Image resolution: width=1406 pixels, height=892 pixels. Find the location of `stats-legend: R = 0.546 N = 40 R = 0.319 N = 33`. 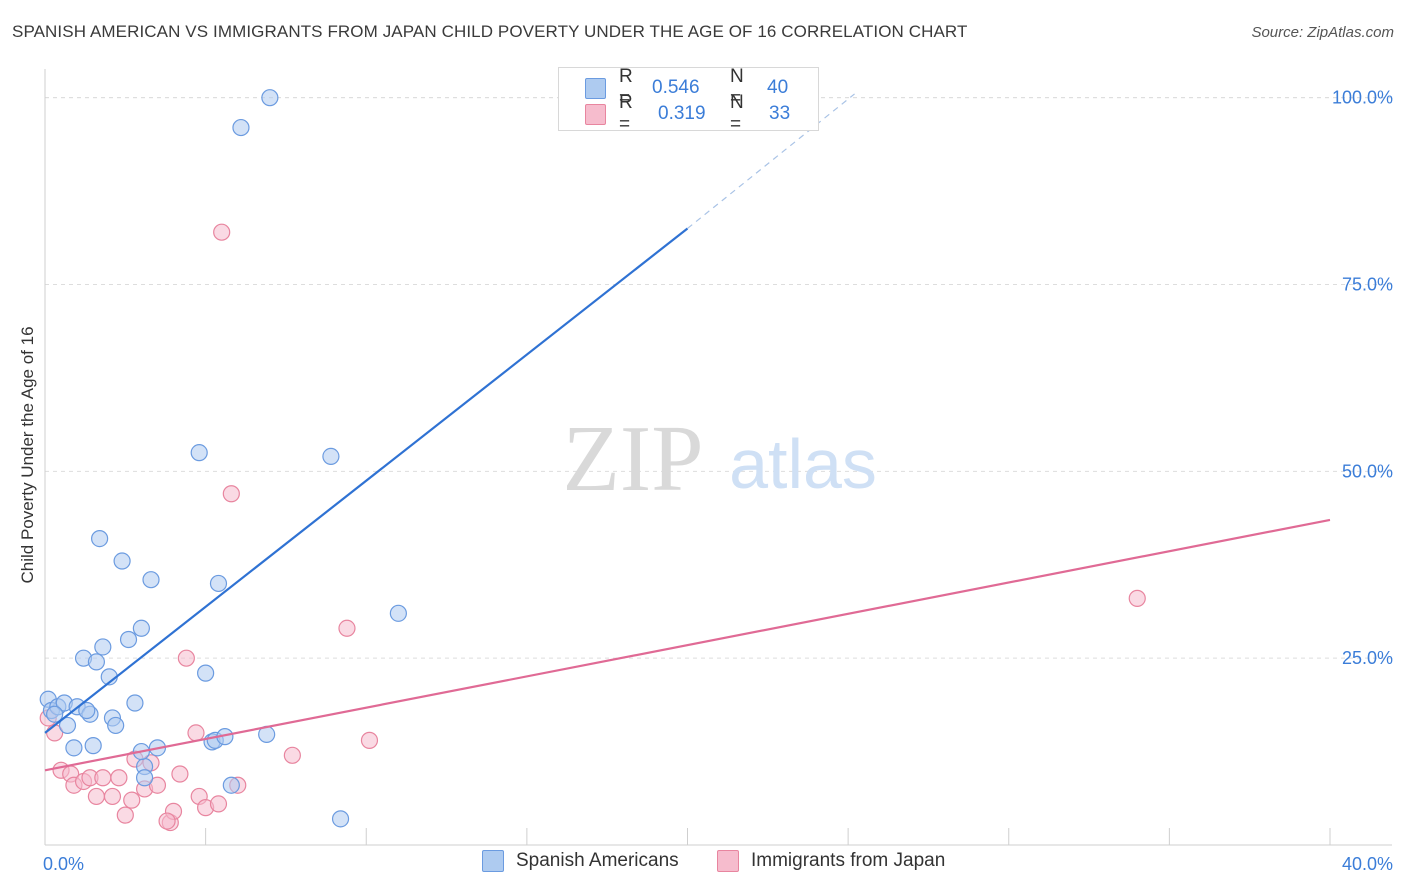

stats-legend: R = 0.546 N = 40 R = 0.319 N = 33 is located at coordinates (688, 100).